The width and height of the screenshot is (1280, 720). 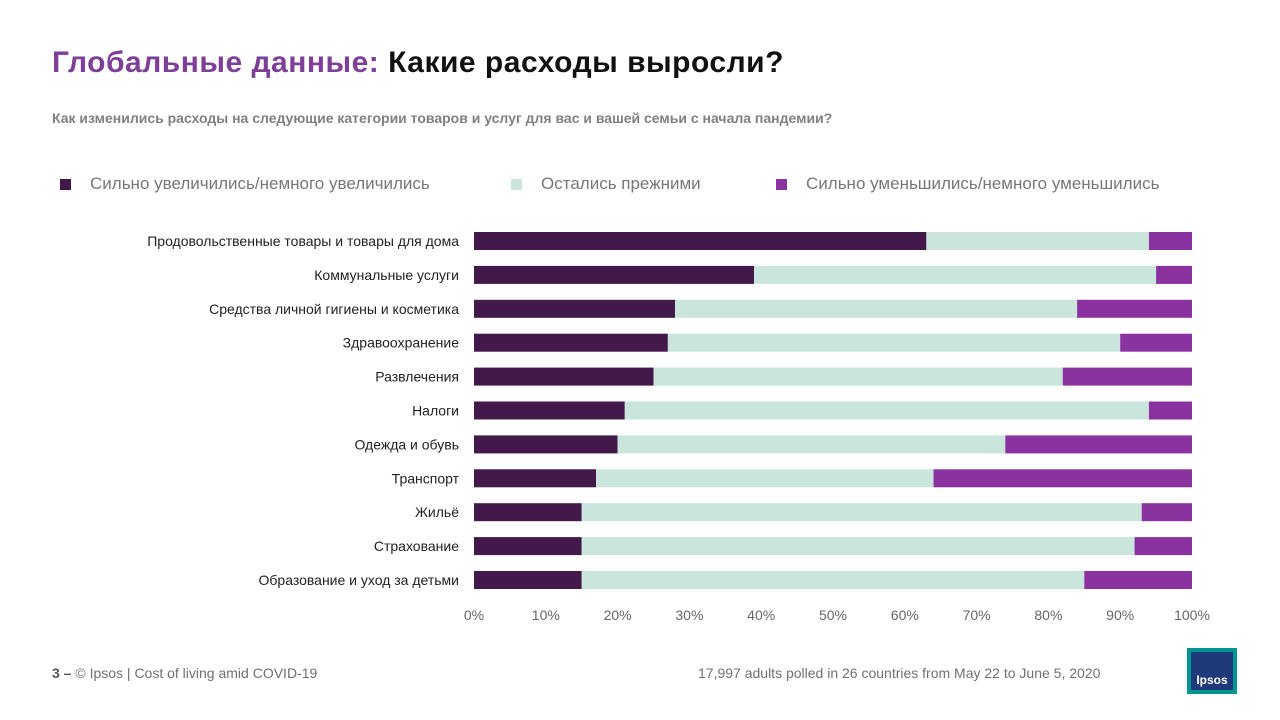 What do you see at coordinates (474, 615) in the screenshot?
I see `x-tick-label: 0%` at bounding box center [474, 615].